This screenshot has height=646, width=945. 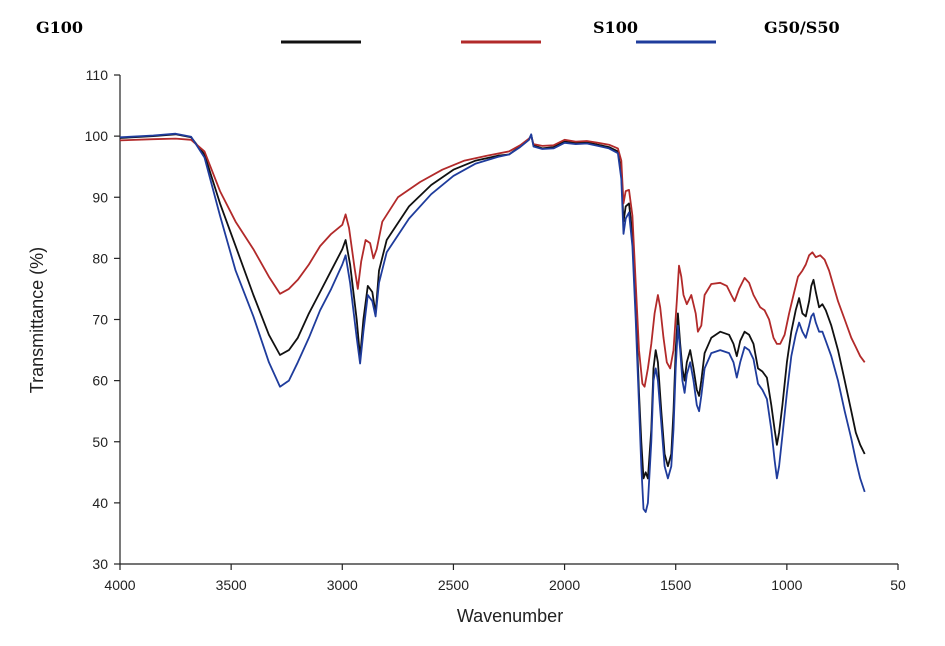 What do you see at coordinates (100, 258) in the screenshot?
I see `y-tick-label: 80` at bounding box center [100, 258].